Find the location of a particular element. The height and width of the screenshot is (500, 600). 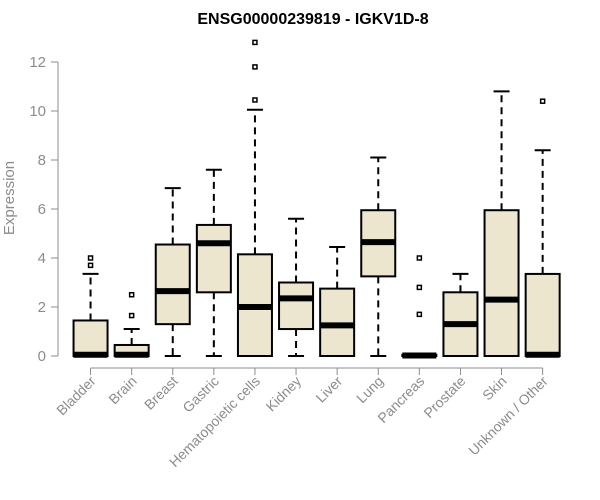

x-tick-label: Breast is located at coordinates (161, 393).